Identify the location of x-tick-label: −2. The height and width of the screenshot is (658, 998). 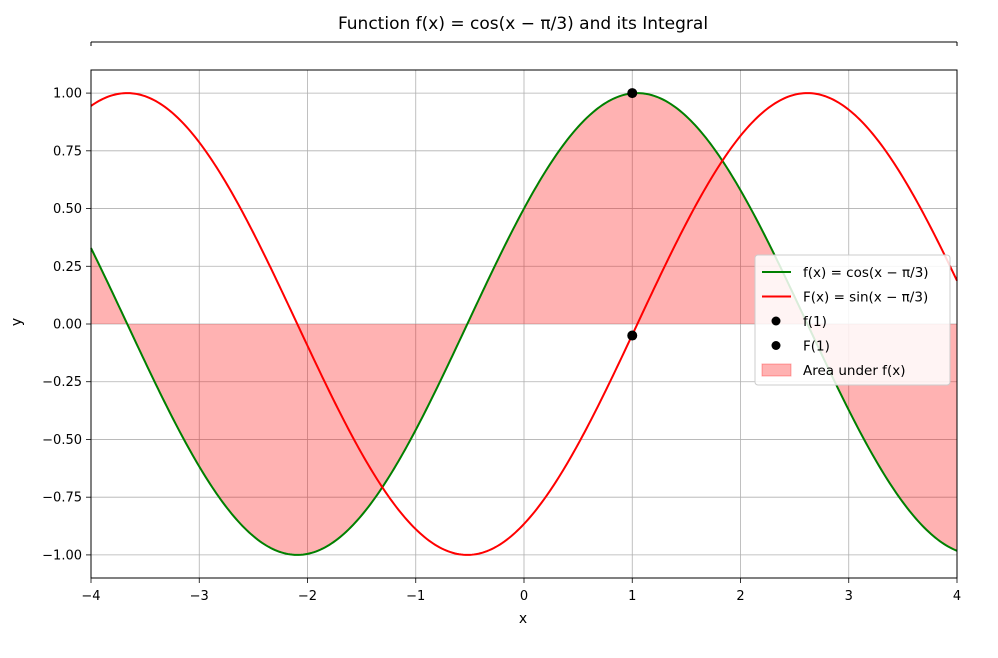
(307, 596).